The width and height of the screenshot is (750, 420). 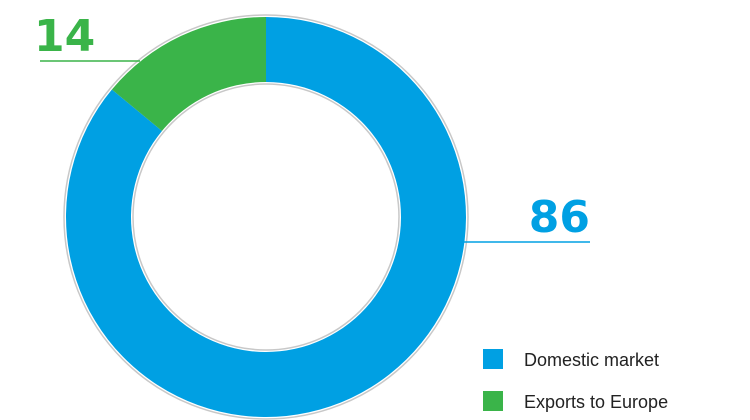 I want to click on data-label-exports: 14, so click(x=64, y=36).